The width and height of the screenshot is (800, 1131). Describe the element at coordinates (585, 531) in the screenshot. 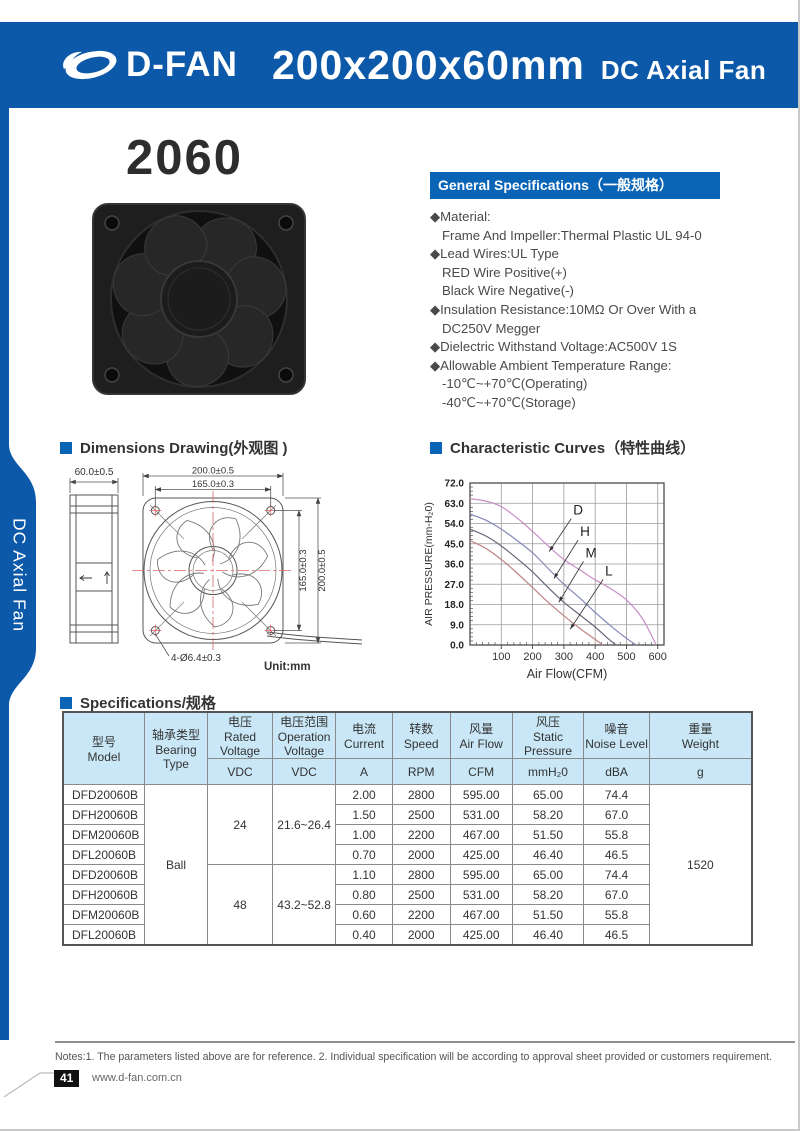

I see `svg-text: H` at that location.